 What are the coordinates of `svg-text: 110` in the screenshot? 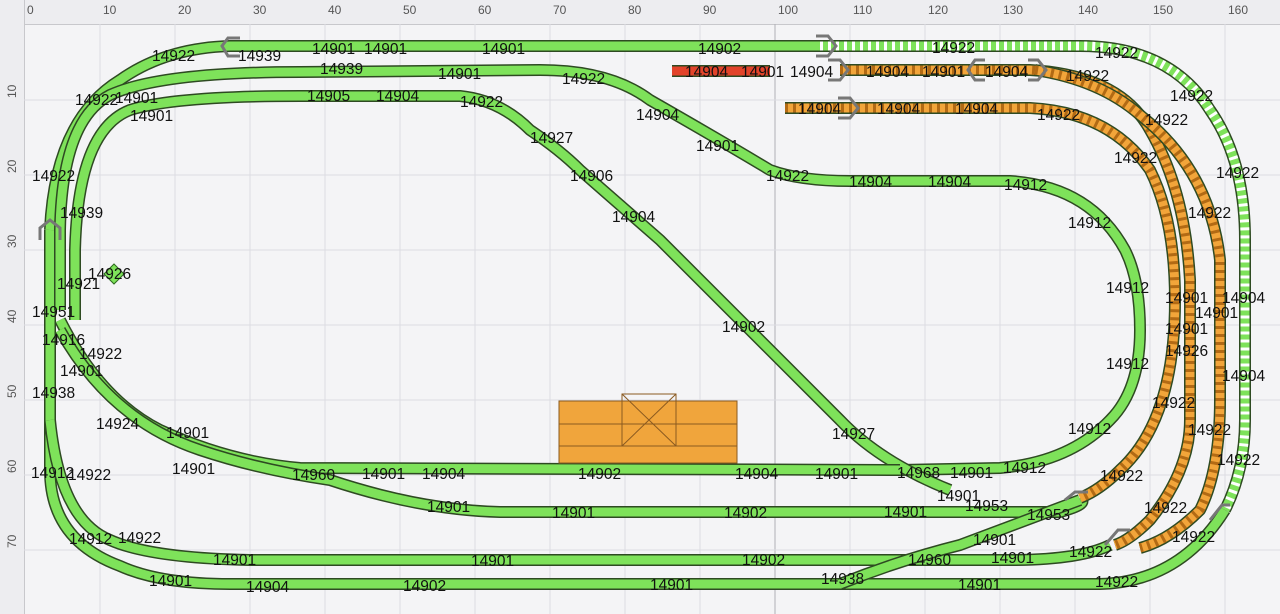 It's located at (862, 10).